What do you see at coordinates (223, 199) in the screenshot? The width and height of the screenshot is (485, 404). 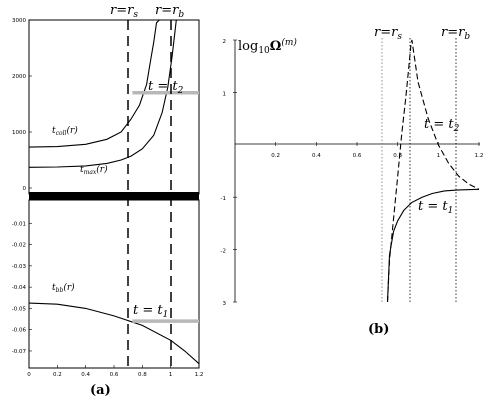 I see `y-tick-label: -1` at bounding box center [223, 199].